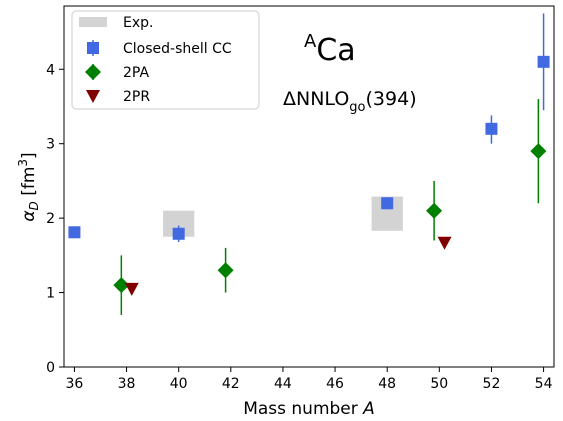  Describe the element at coordinates (136, 97) in the screenshot. I see `legend-label-pr: 2PR` at that location.